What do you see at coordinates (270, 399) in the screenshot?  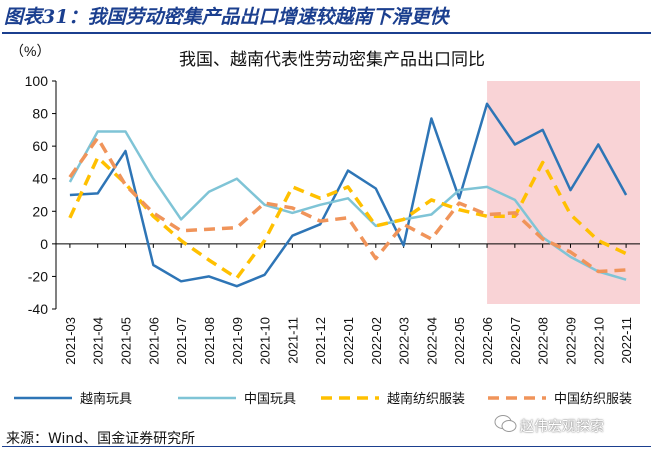 I see `legend-label-2: 中国玩具` at bounding box center [270, 399].